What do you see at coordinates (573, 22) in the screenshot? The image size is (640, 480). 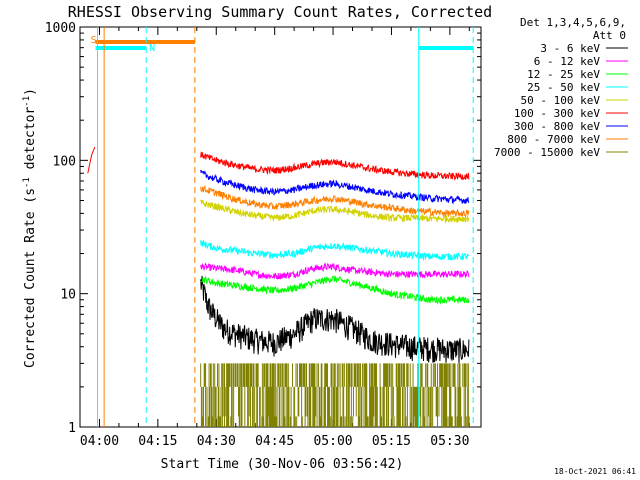 I see `legend-header: Det 1,3,4,5,6,9,` at bounding box center [573, 22].